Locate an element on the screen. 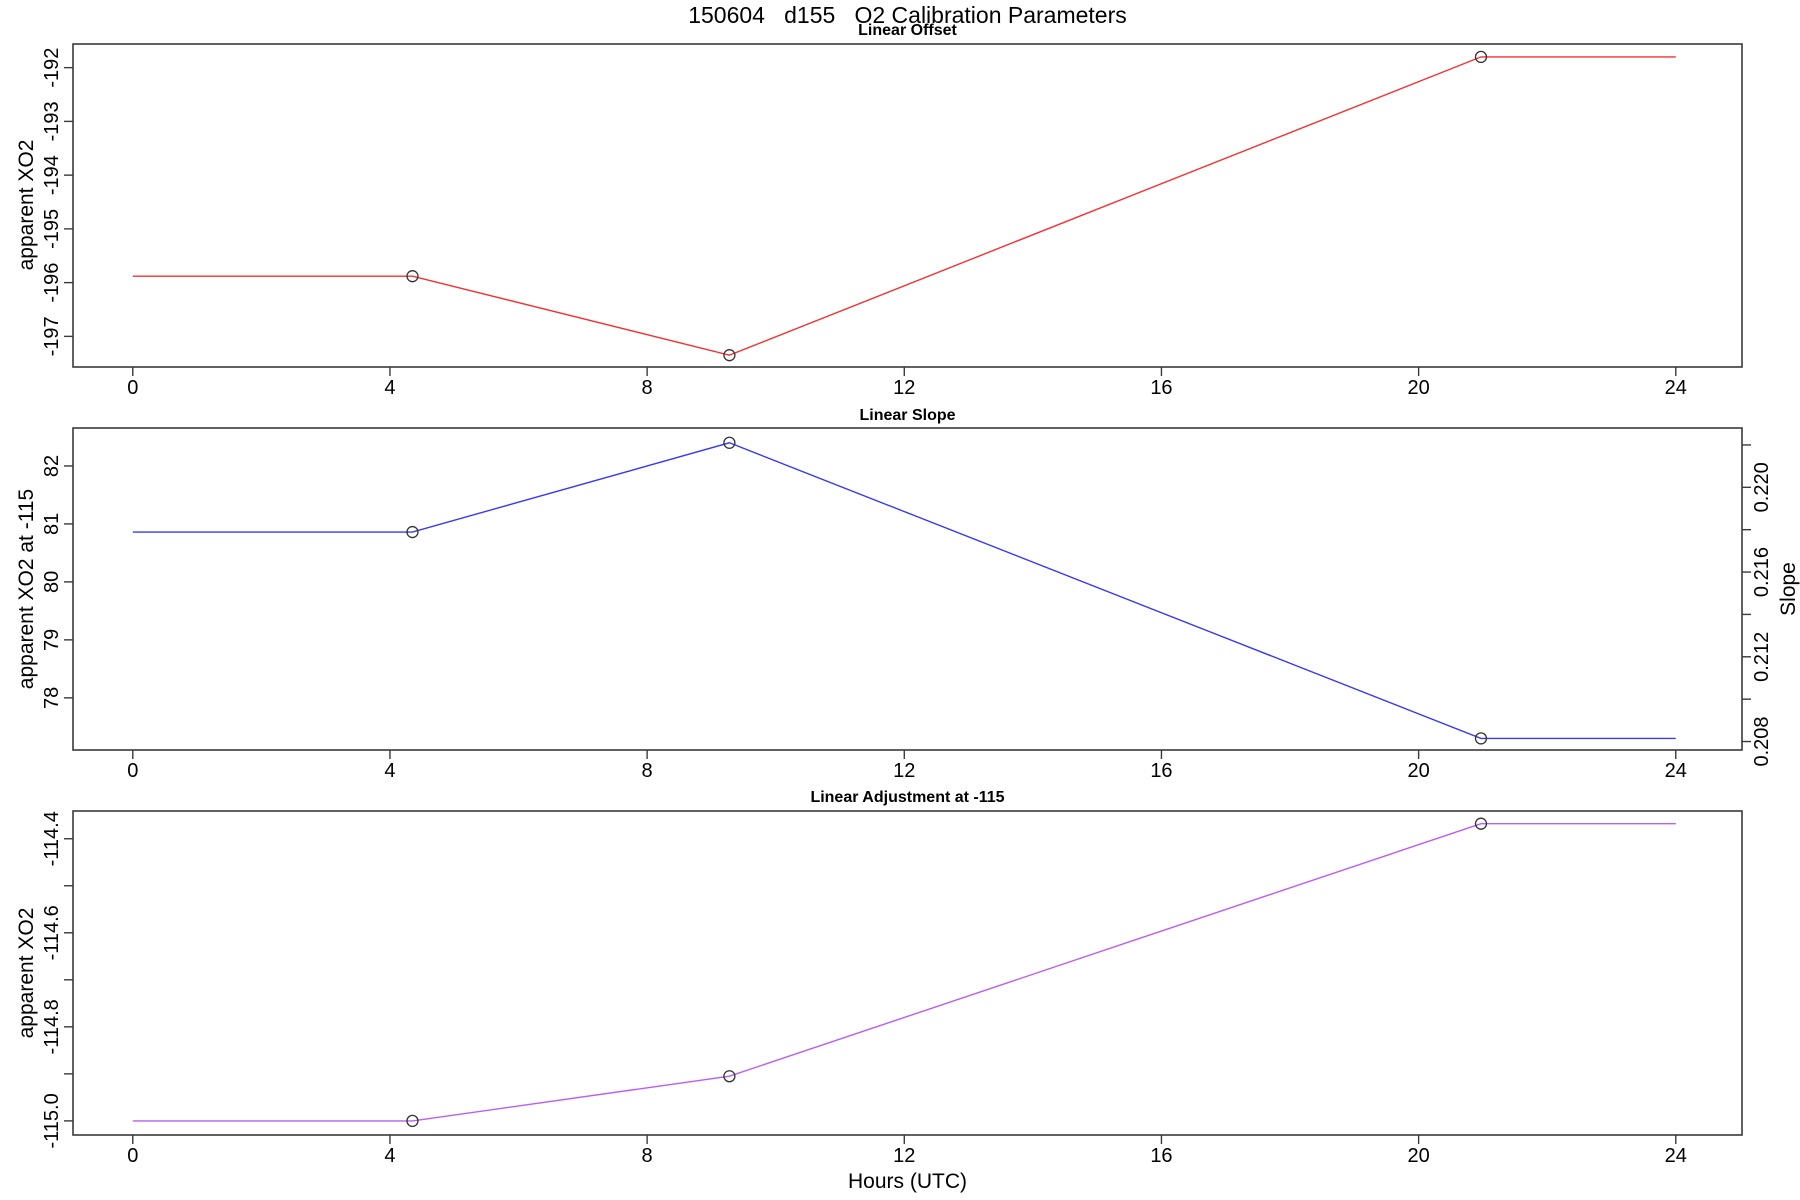 The image size is (1800, 1200). y-tick-label: -197 is located at coordinates (52, 336).